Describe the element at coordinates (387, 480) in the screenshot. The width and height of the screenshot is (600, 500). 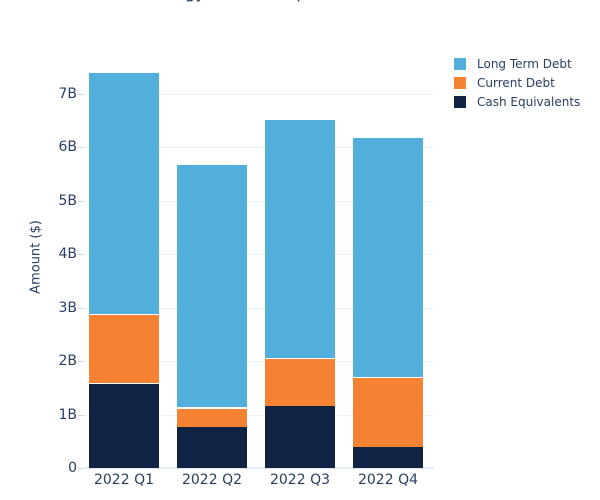
I see `x-tick-label-2022-q4: 2022 Q4` at that location.